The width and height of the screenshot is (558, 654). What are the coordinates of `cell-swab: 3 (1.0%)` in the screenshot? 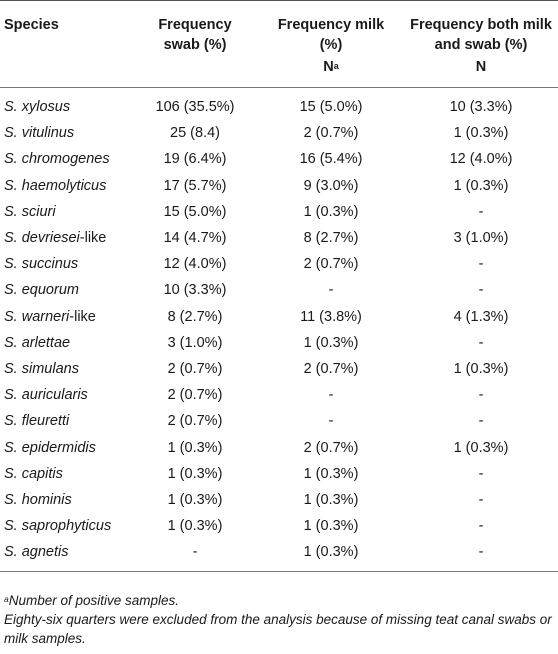 It's located at (195, 342).